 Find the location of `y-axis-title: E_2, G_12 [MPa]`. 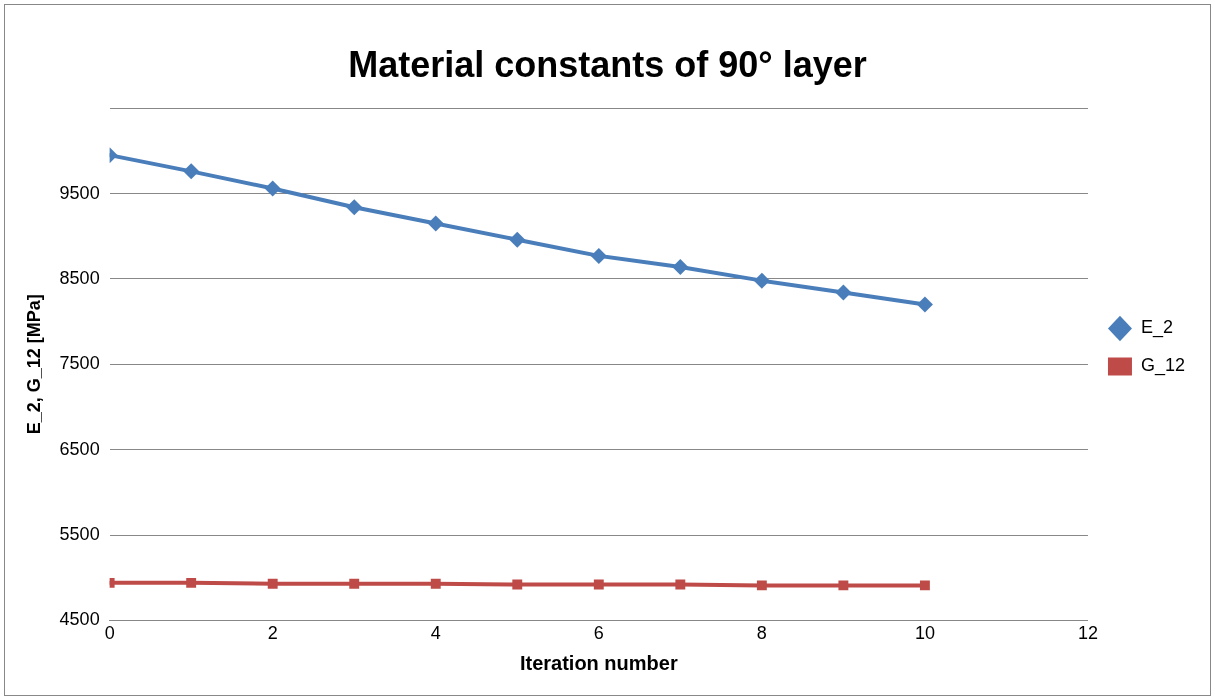

y-axis-title: E_2, G_12 [MPa] is located at coordinates (33, 364).